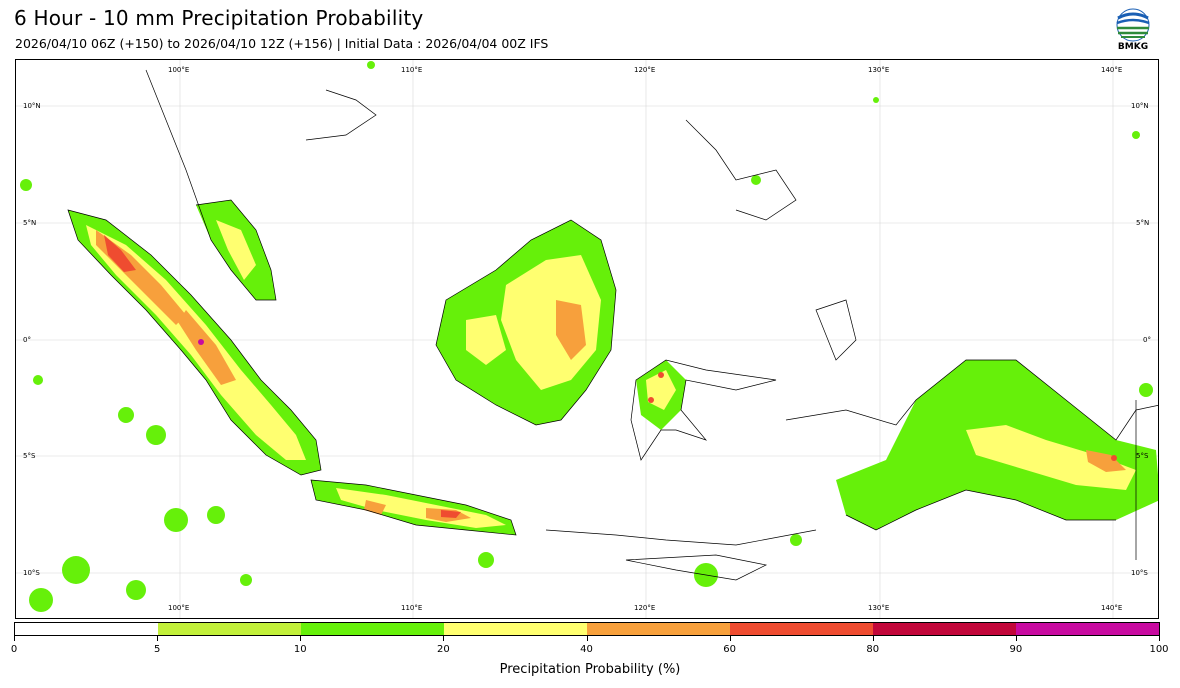 This screenshot has width=1180, height=688. Describe the element at coordinates (729, 649) in the screenshot. I see `colorbar-tick-label: 60` at that location.